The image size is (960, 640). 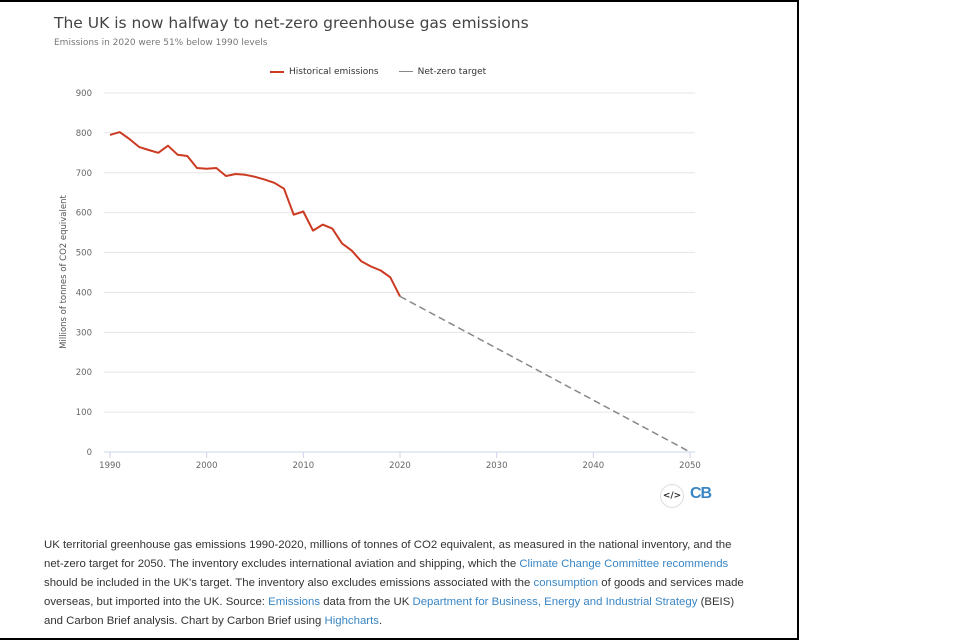 What do you see at coordinates (64, 272) in the screenshot?
I see `y-axis-label: Millions of tonnes of CO2 equivalent` at bounding box center [64, 272].